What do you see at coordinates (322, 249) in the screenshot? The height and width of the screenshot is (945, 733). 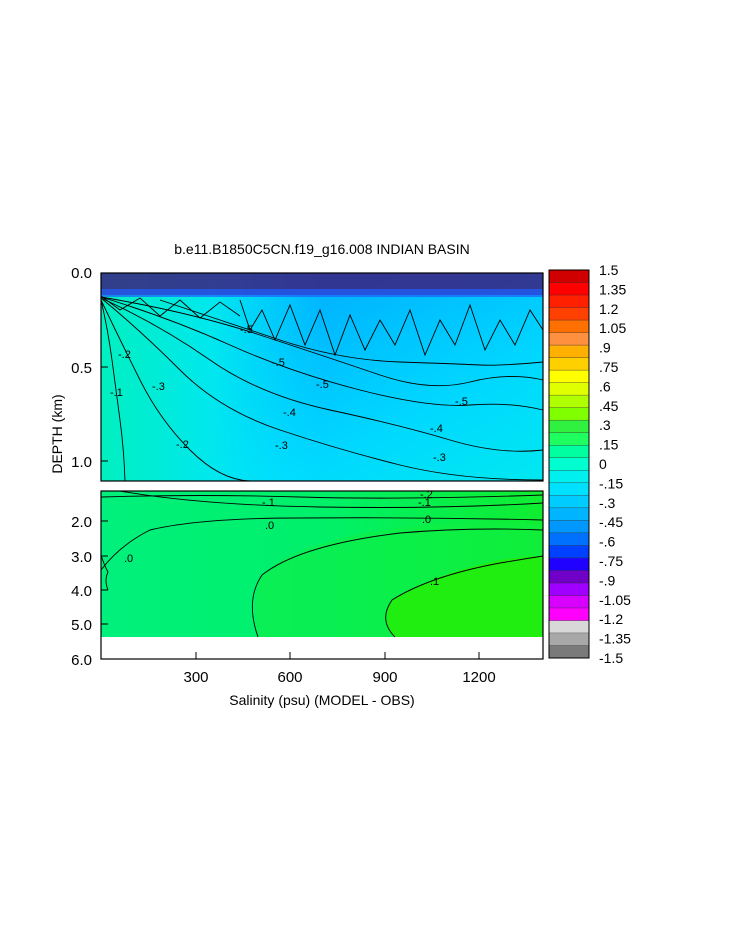 I see `chart-title: b.e11.B1850C5CN.f19_g16.008 INDIAN BASIN` at bounding box center [322, 249].